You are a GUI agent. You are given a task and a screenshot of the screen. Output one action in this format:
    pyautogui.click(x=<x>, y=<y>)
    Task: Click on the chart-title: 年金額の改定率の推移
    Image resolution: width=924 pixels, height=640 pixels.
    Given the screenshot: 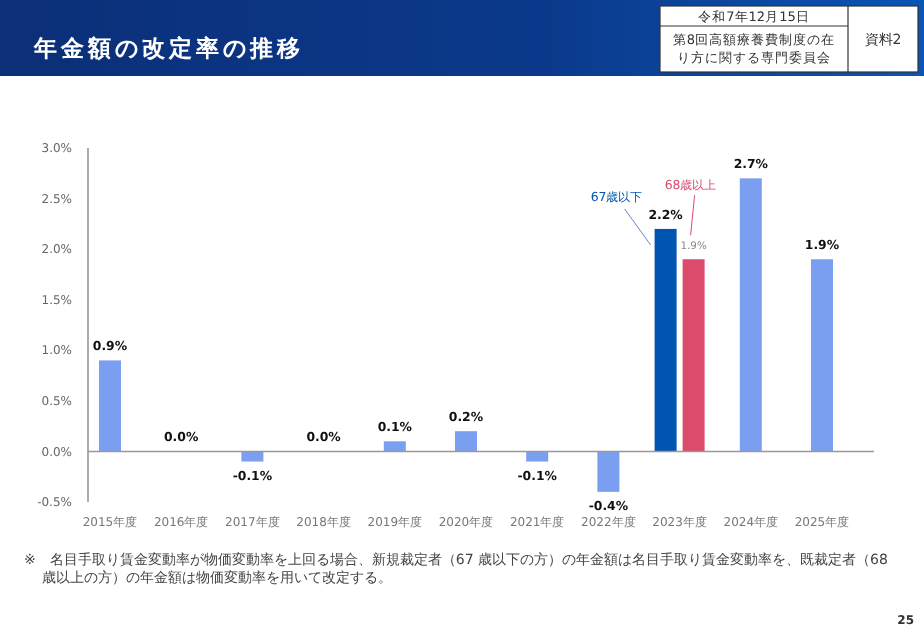 What is the action you would take?
    pyautogui.click(x=168, y=48)
    